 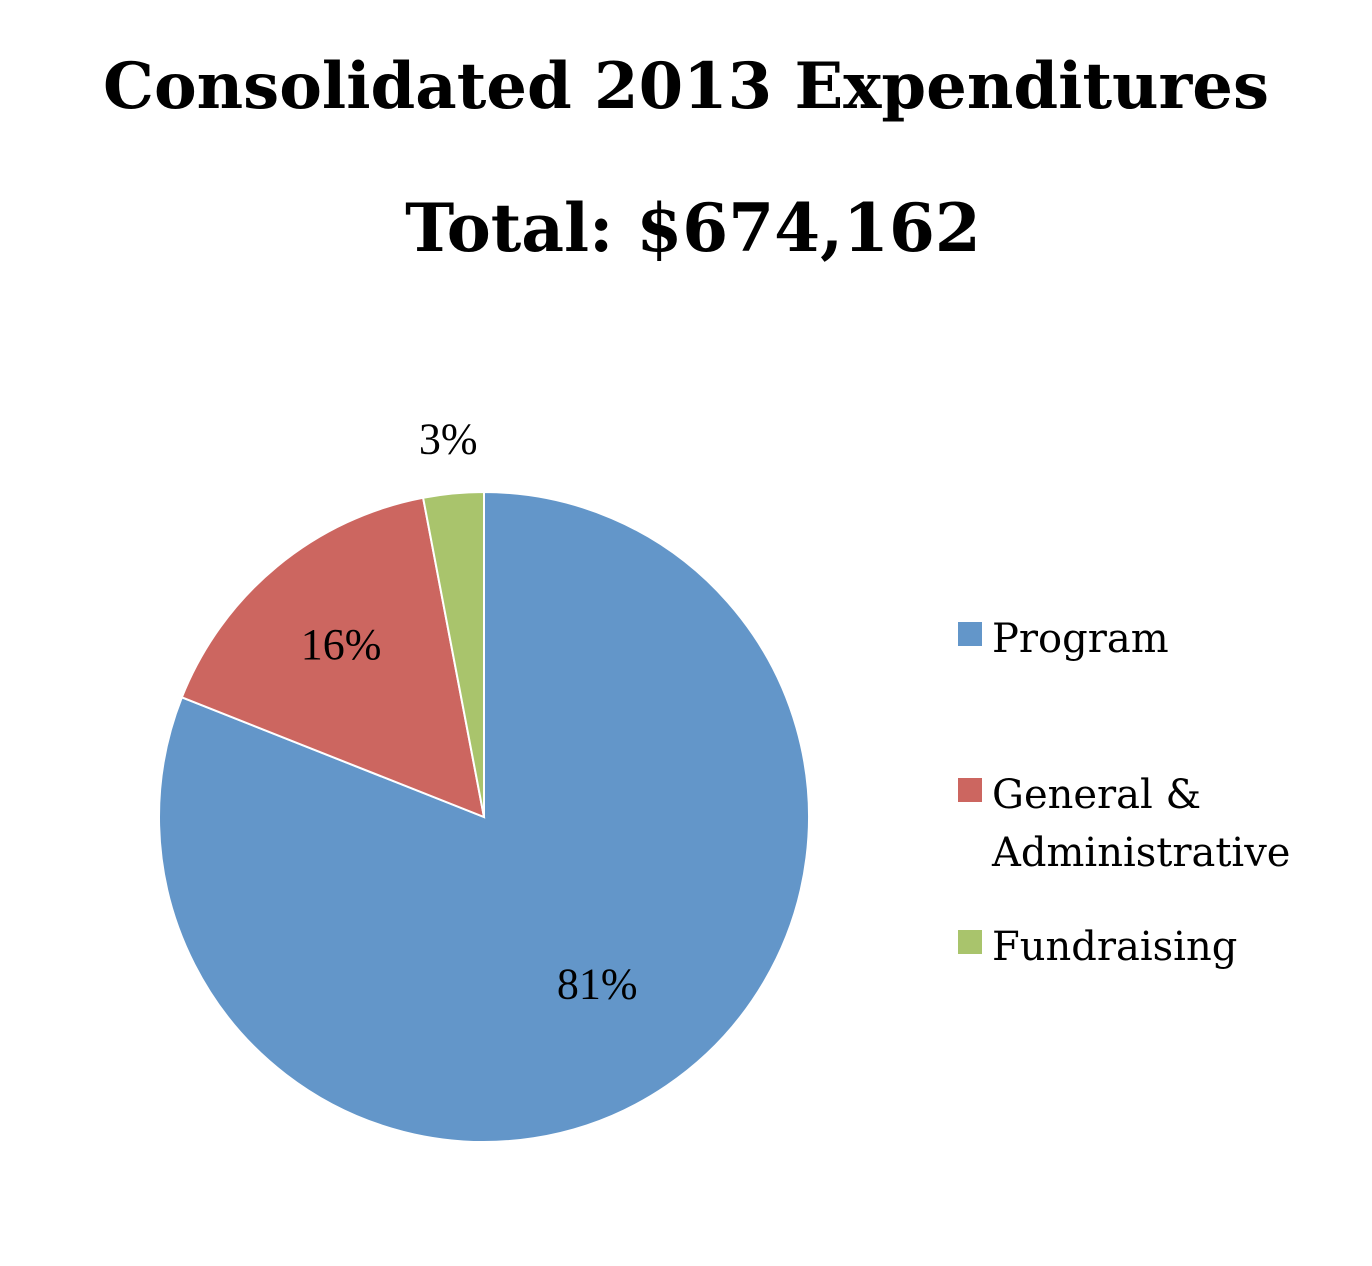 I want to click on pie-data-labels: 81% 16% 3%, so click(x=469, y=711).